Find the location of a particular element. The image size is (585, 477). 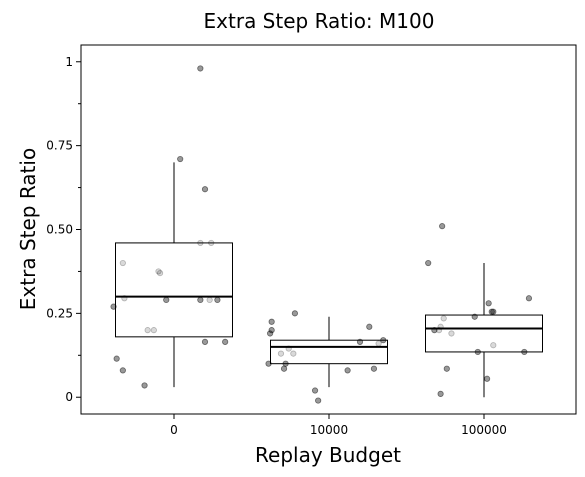

y-tick-label: 1 is located at coordinates (69, 62).